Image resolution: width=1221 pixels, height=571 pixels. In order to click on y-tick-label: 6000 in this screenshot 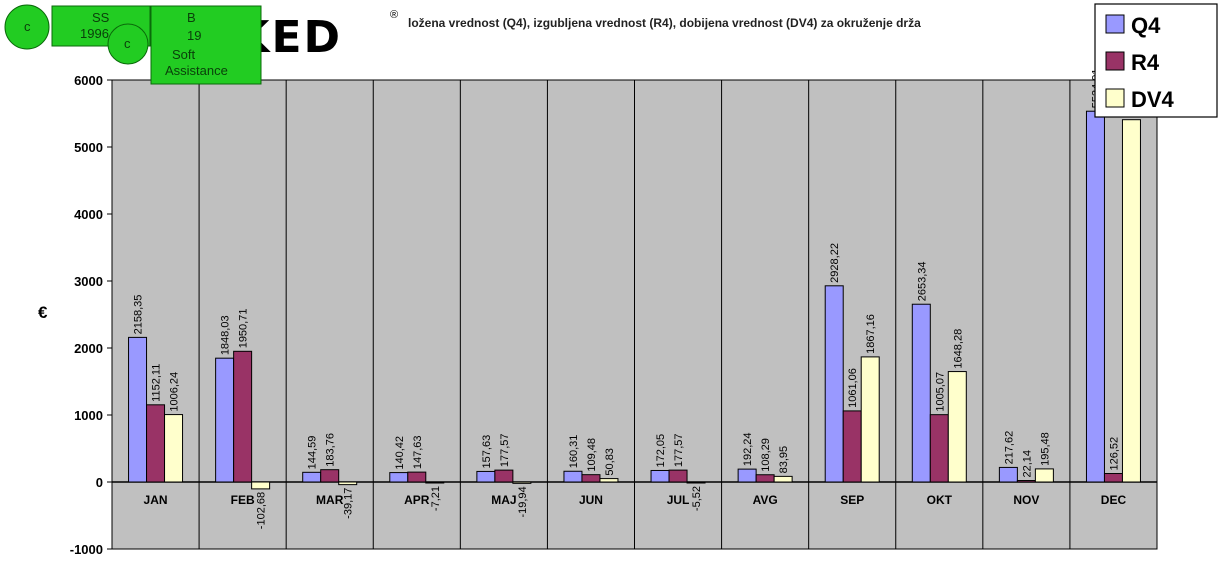, I will do `click(88, 80)`.